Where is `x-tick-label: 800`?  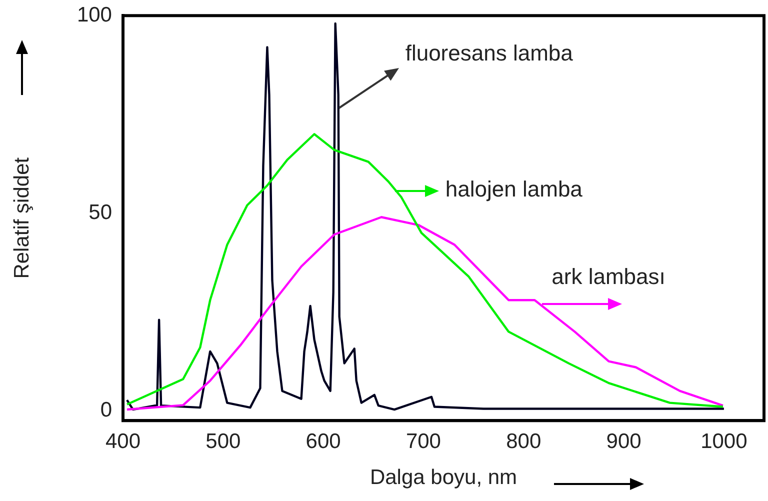
x-tick-label: 800 is located at coordinates (524, 441).